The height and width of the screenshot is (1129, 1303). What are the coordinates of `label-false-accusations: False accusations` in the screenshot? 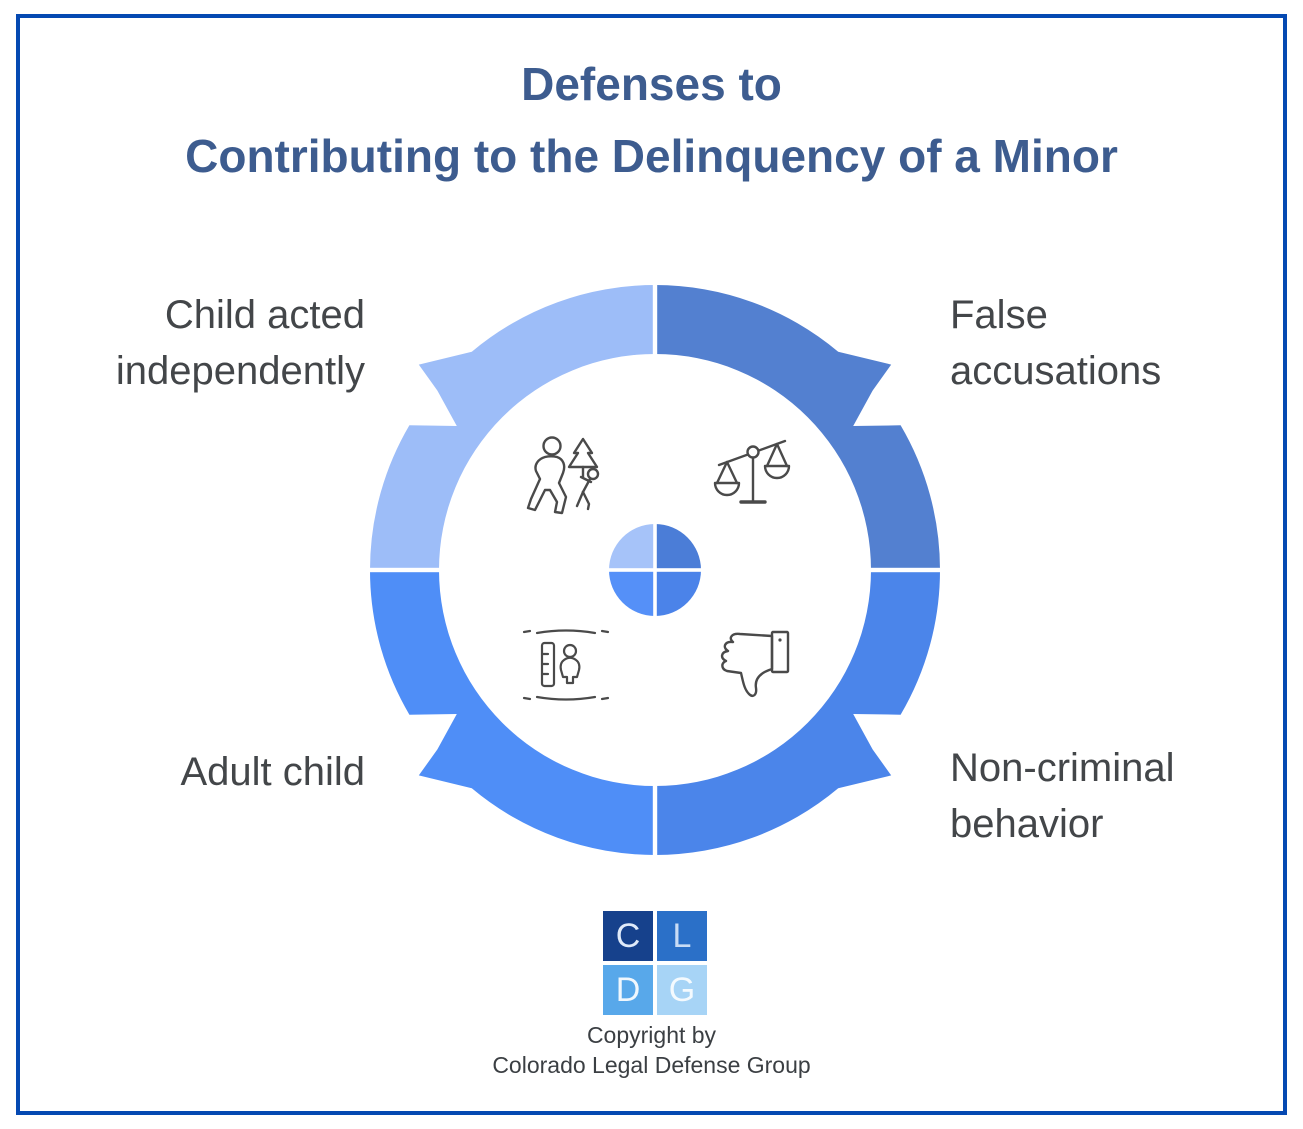 It's located at (1056, 343).